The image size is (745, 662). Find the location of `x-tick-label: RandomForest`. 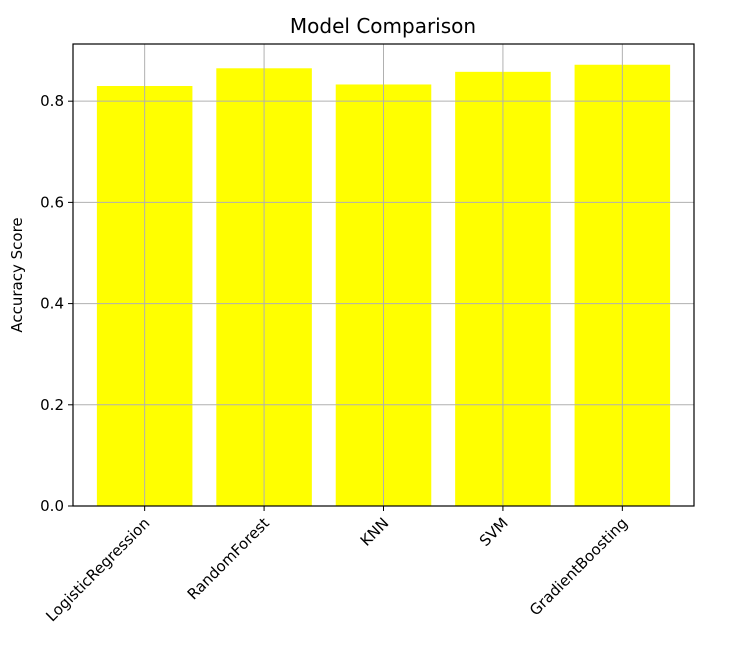

x-tick-label: RandomForest is located at coordinates (228, 558).